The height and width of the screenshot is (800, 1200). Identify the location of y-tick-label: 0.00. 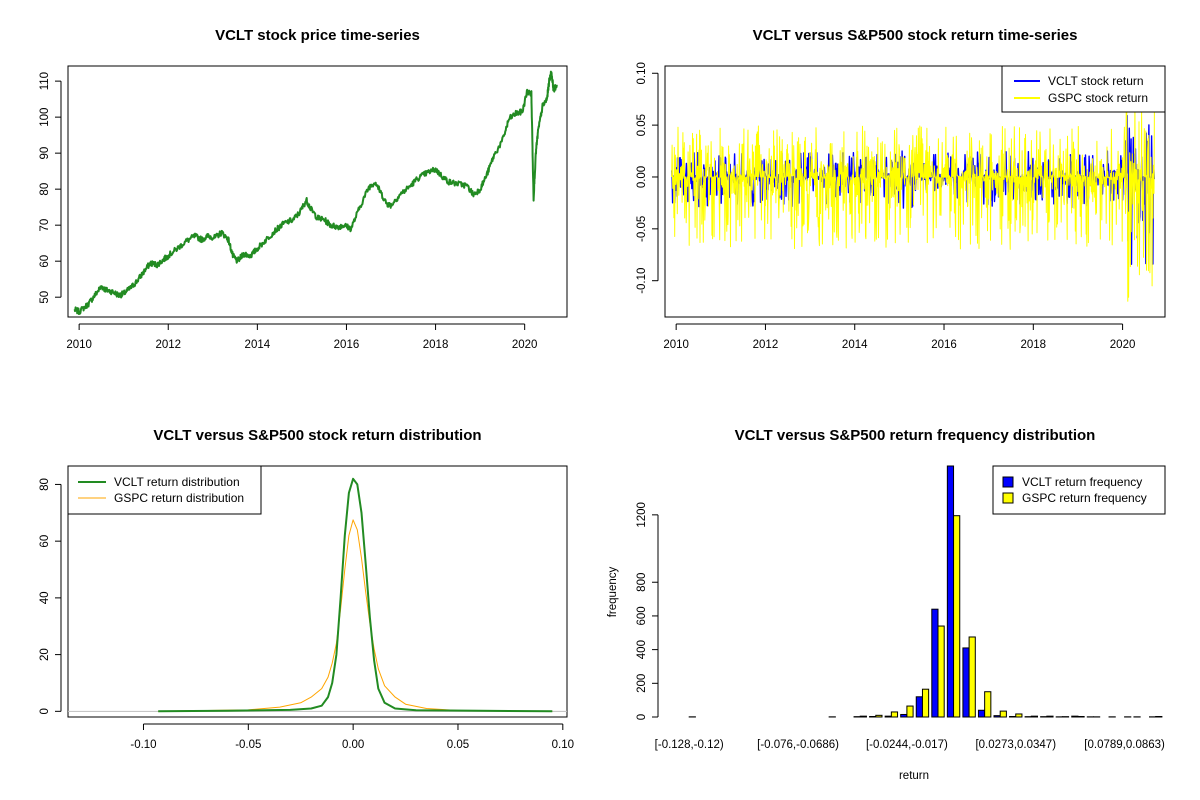
(642, 177).